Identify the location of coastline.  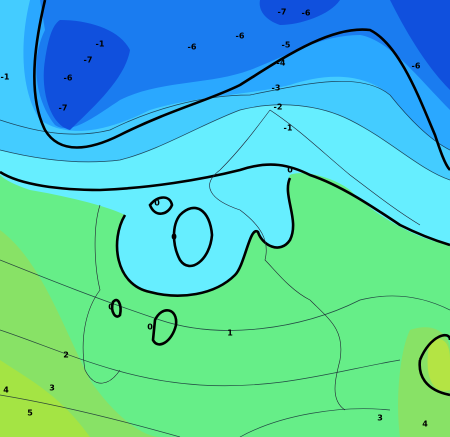
(101, 294).